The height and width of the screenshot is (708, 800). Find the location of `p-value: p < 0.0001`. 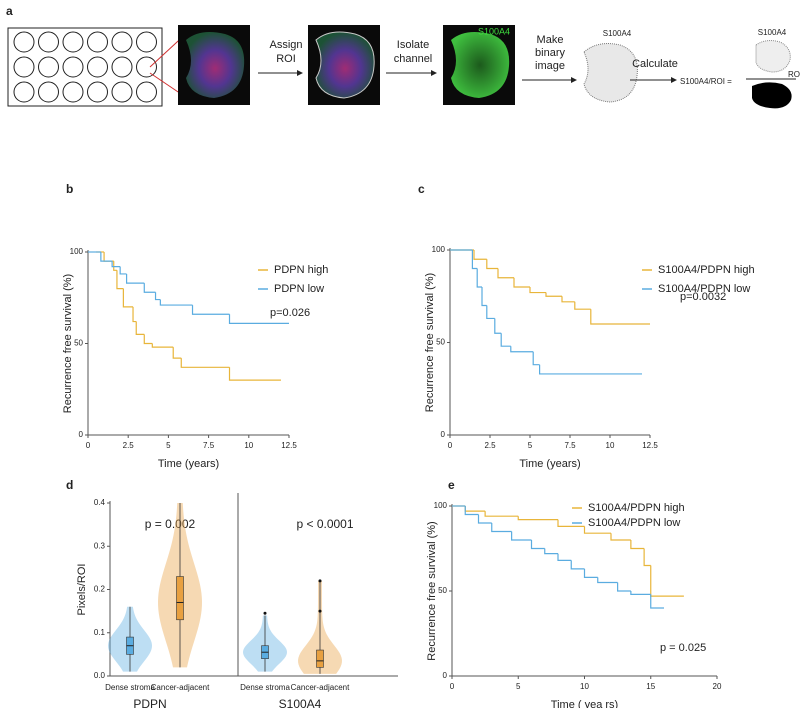

p-value: p < 0.0001 is located at coordinates (324, 524).